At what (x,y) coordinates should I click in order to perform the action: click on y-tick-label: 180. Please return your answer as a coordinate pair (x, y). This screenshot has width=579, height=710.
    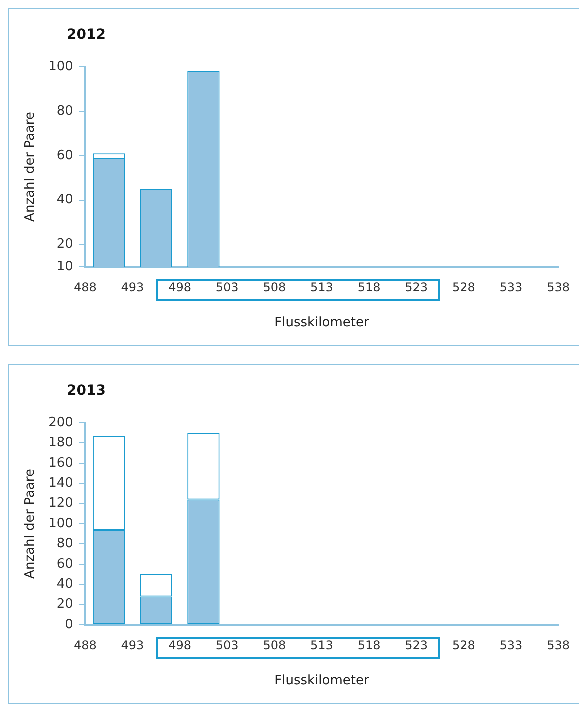
    Looking at the image, I should click on (61, 443).